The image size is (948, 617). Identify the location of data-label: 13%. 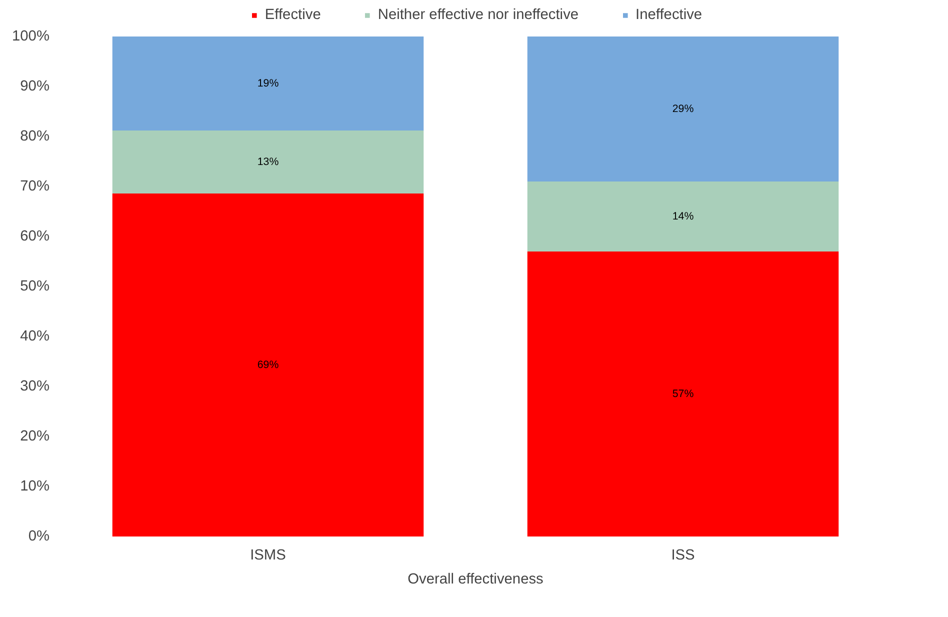
(268, 162).